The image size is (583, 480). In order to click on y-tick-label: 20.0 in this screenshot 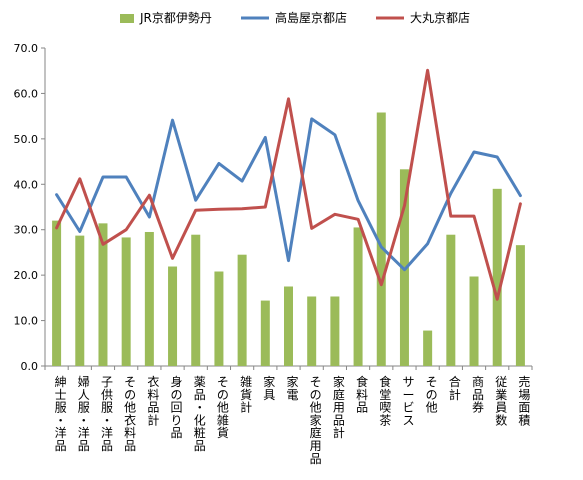, I will do `click(26, 275)`.